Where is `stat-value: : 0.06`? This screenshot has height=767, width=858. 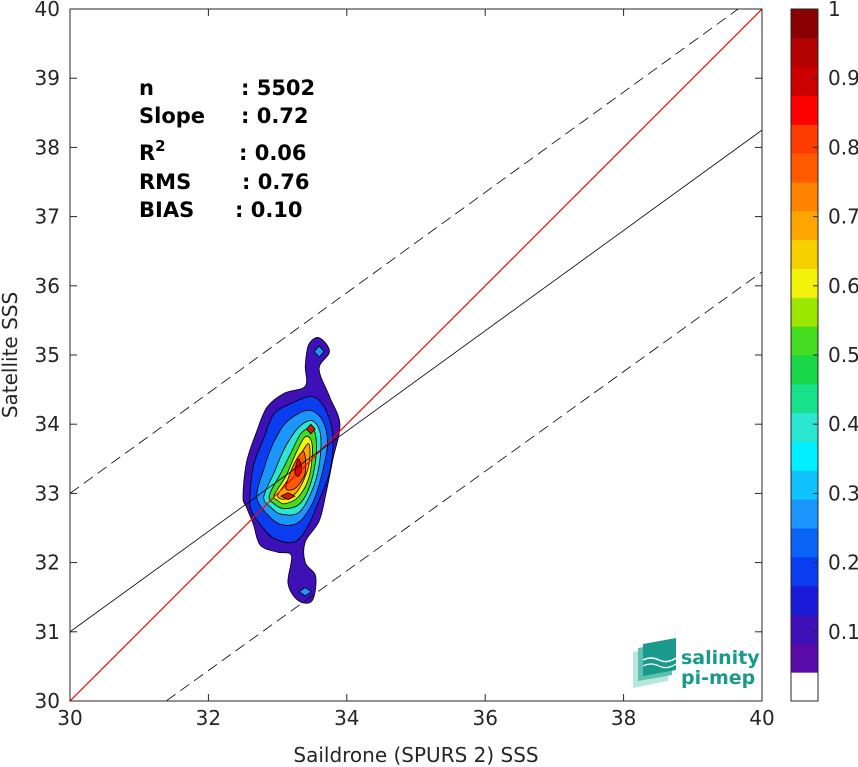 stat-value: : 0.06 is located at coordinates (273, 153).